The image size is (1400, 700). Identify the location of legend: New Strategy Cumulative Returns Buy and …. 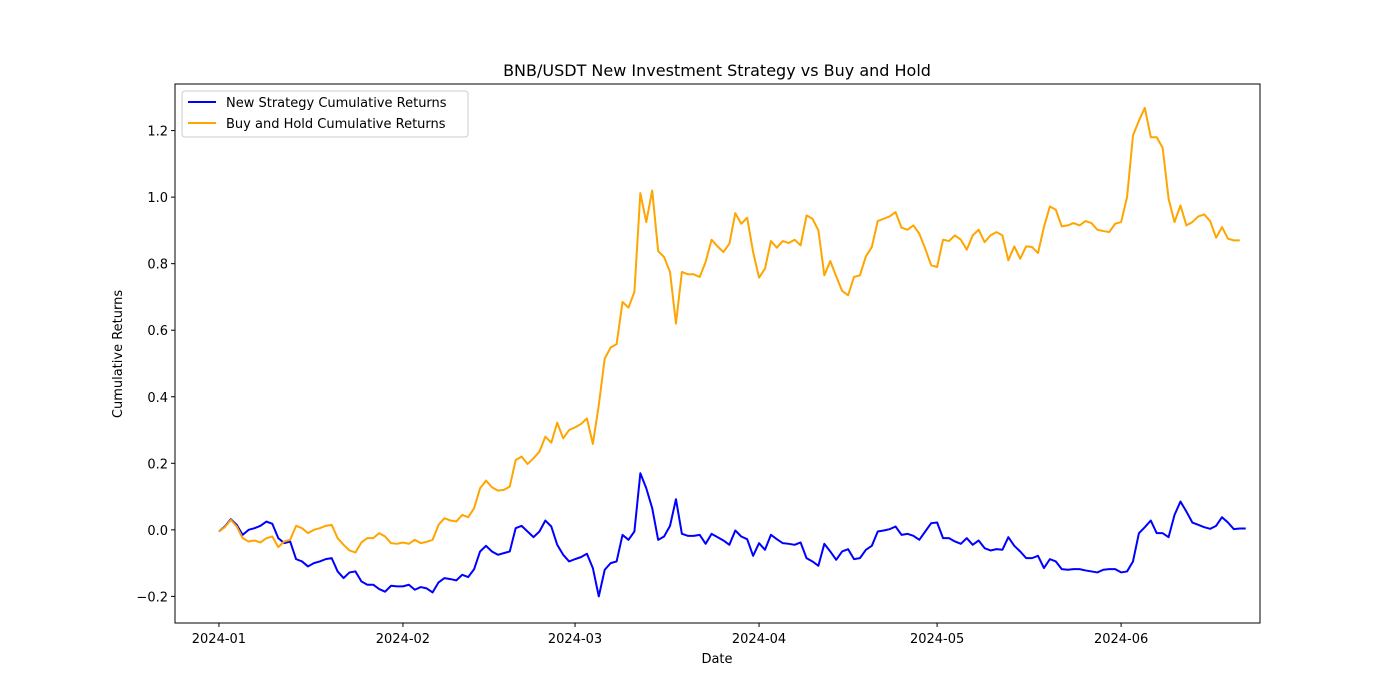
(325, 114).